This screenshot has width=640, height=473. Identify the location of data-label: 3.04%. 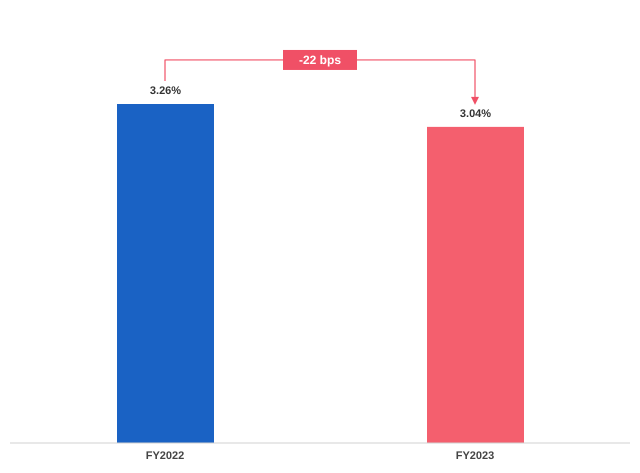
(476, 114).